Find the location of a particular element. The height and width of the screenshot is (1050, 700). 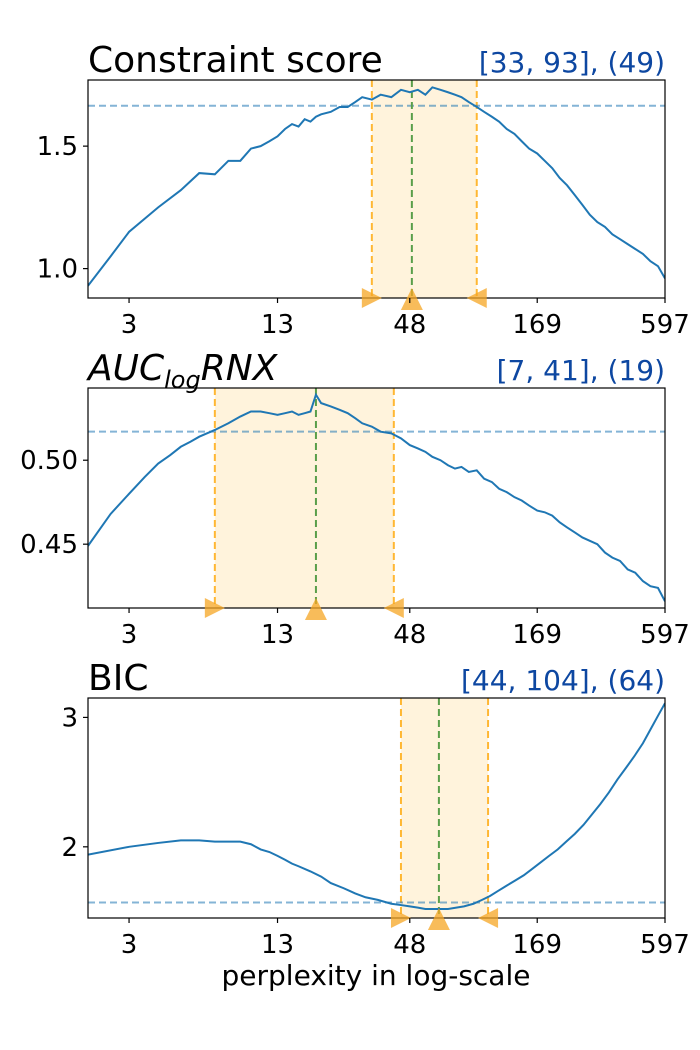

range-label: [44, 104], (64) is located at coordinates (563, 680).